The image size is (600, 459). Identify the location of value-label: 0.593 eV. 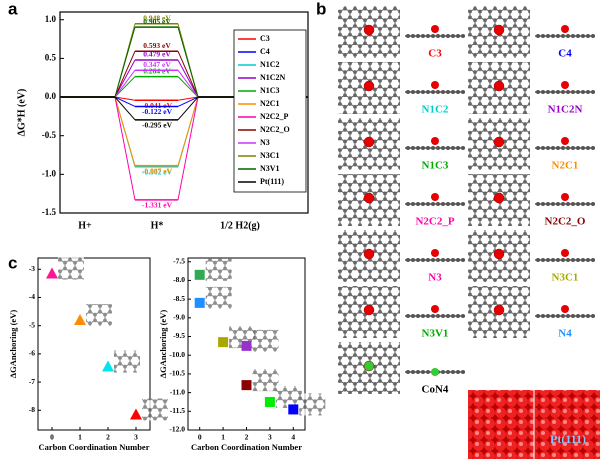
(157, 45).